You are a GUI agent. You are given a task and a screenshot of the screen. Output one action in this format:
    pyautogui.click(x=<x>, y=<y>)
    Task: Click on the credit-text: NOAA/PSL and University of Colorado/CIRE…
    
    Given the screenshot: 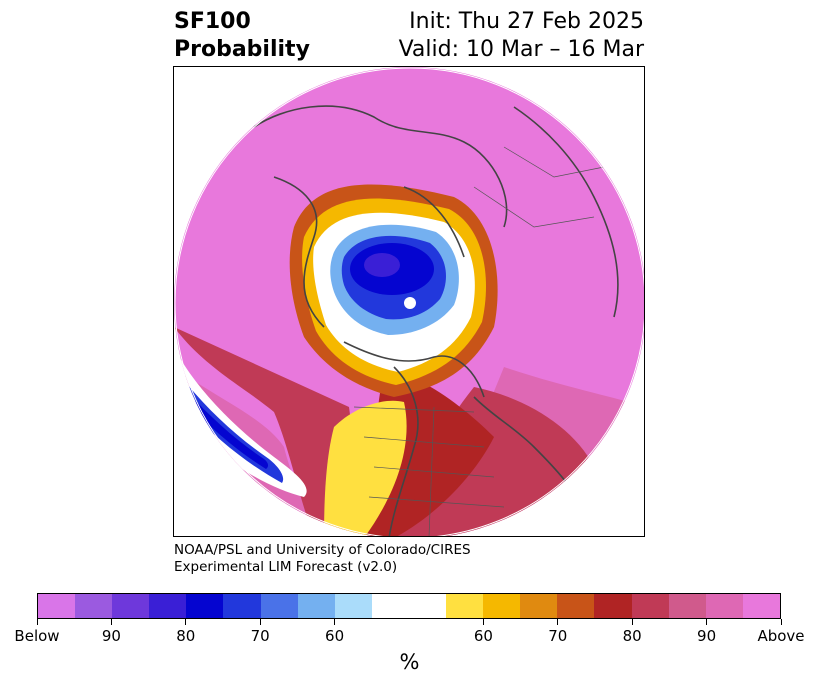 What is the action you would take?
    pyautogui.click(x=322, y=559)
    